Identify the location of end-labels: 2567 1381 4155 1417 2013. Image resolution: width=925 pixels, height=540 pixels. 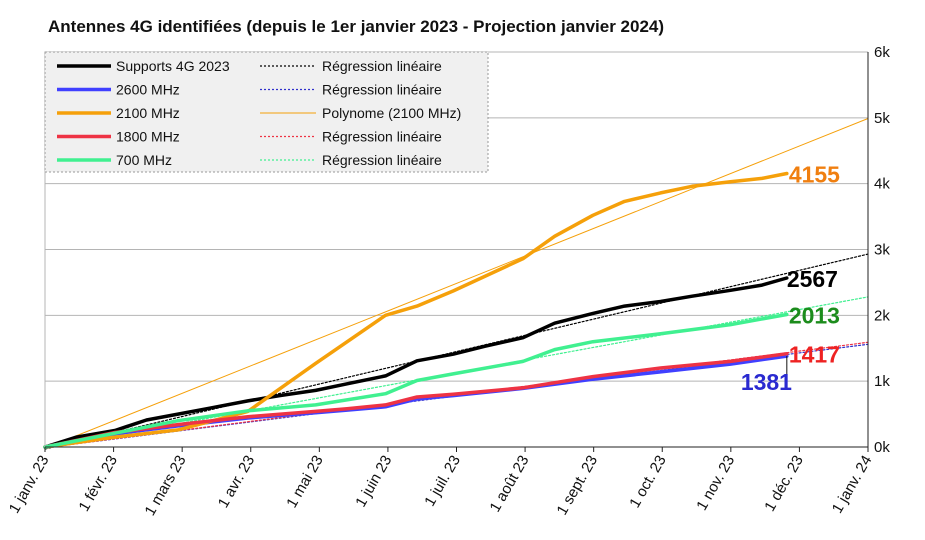
(790, 278).